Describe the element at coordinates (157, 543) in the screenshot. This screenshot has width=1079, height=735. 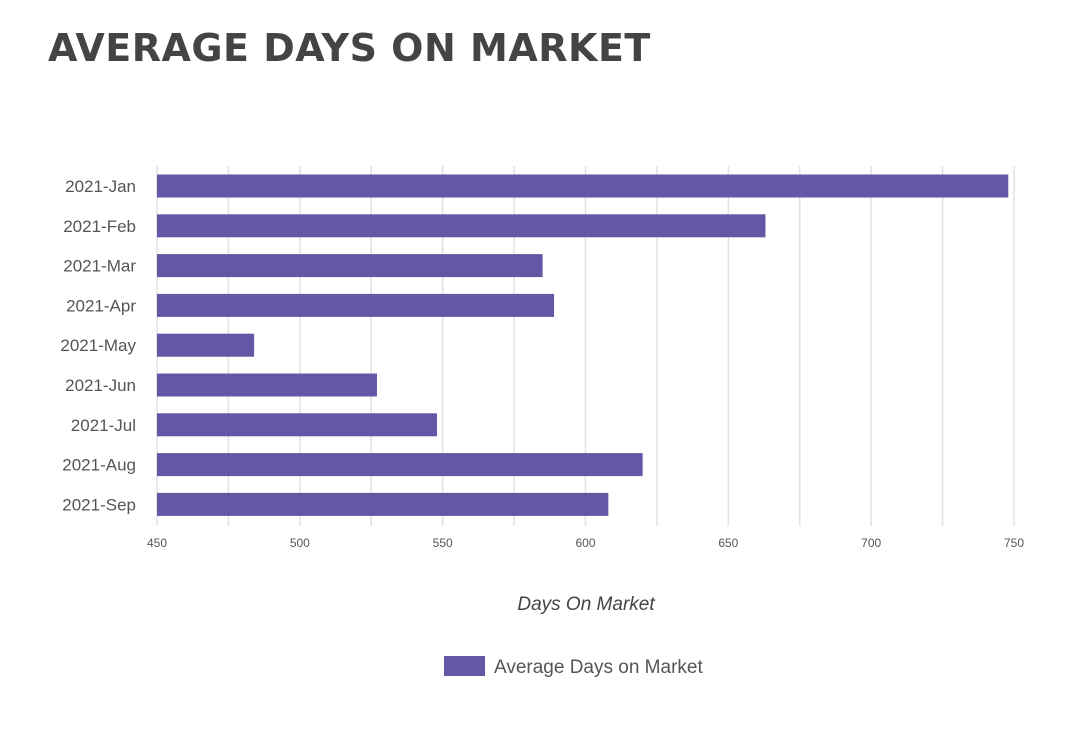
I see `x-tick-label: 450` at that location.